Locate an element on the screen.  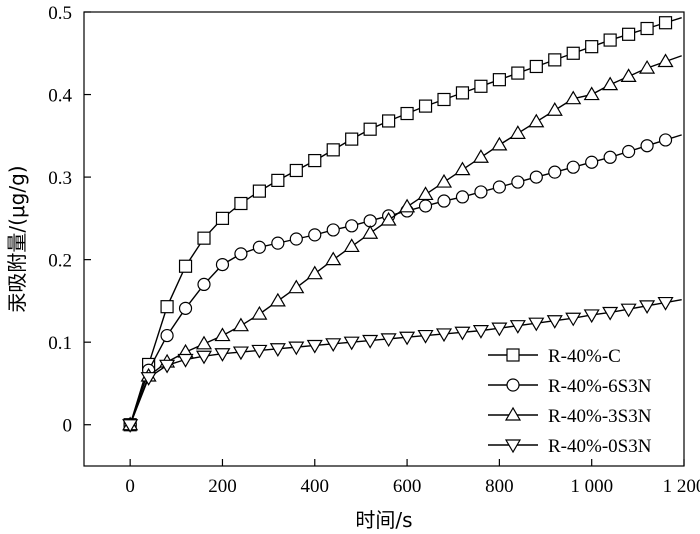
legend-label: R-40%-3S3N is located at coordinates (600, 416).